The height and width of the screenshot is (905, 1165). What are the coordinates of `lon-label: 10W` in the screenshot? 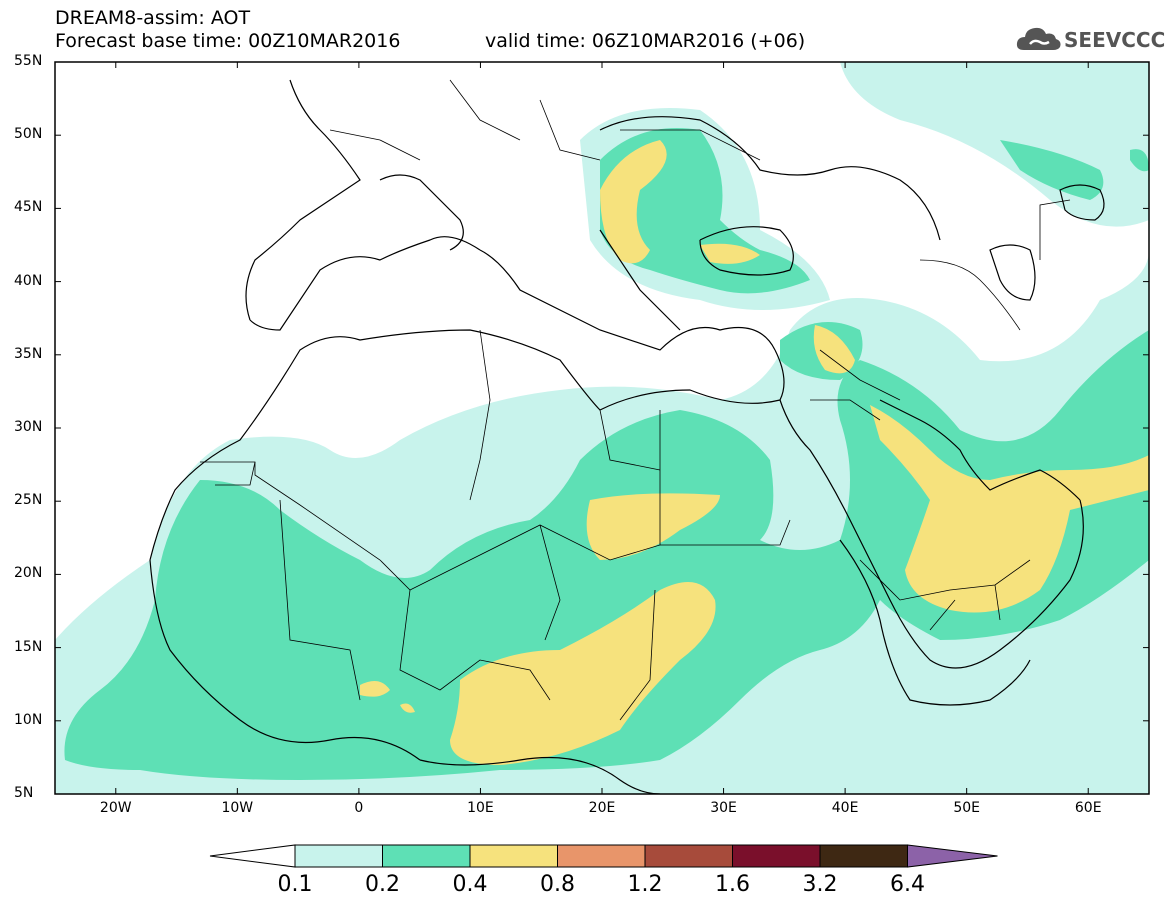 It's located at (237, 808).